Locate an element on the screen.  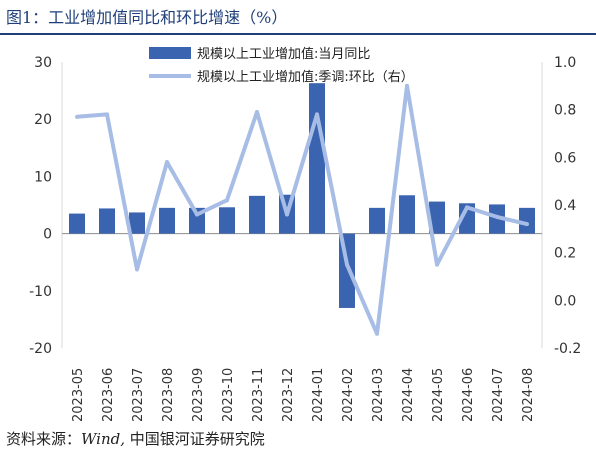
x-tick-label: 2023-11 is located at coordinates (258, 395).